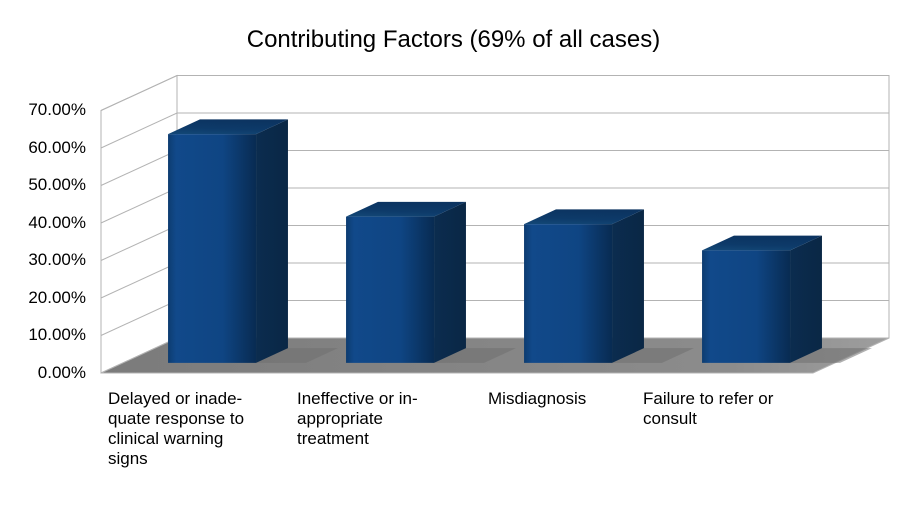 This screenshot has height=510, width=907. I want to click on chart-title: Contributing Factors (69% of all cases), so click(453, 39).